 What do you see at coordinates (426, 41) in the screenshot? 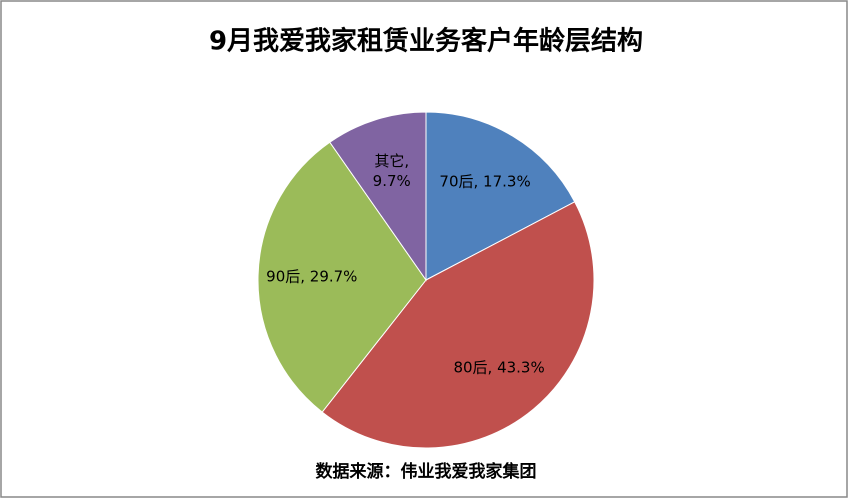
I see `chart-title: 9月我爱我家租赁业务客户年龄层结构` at bounding box center [426, 41].